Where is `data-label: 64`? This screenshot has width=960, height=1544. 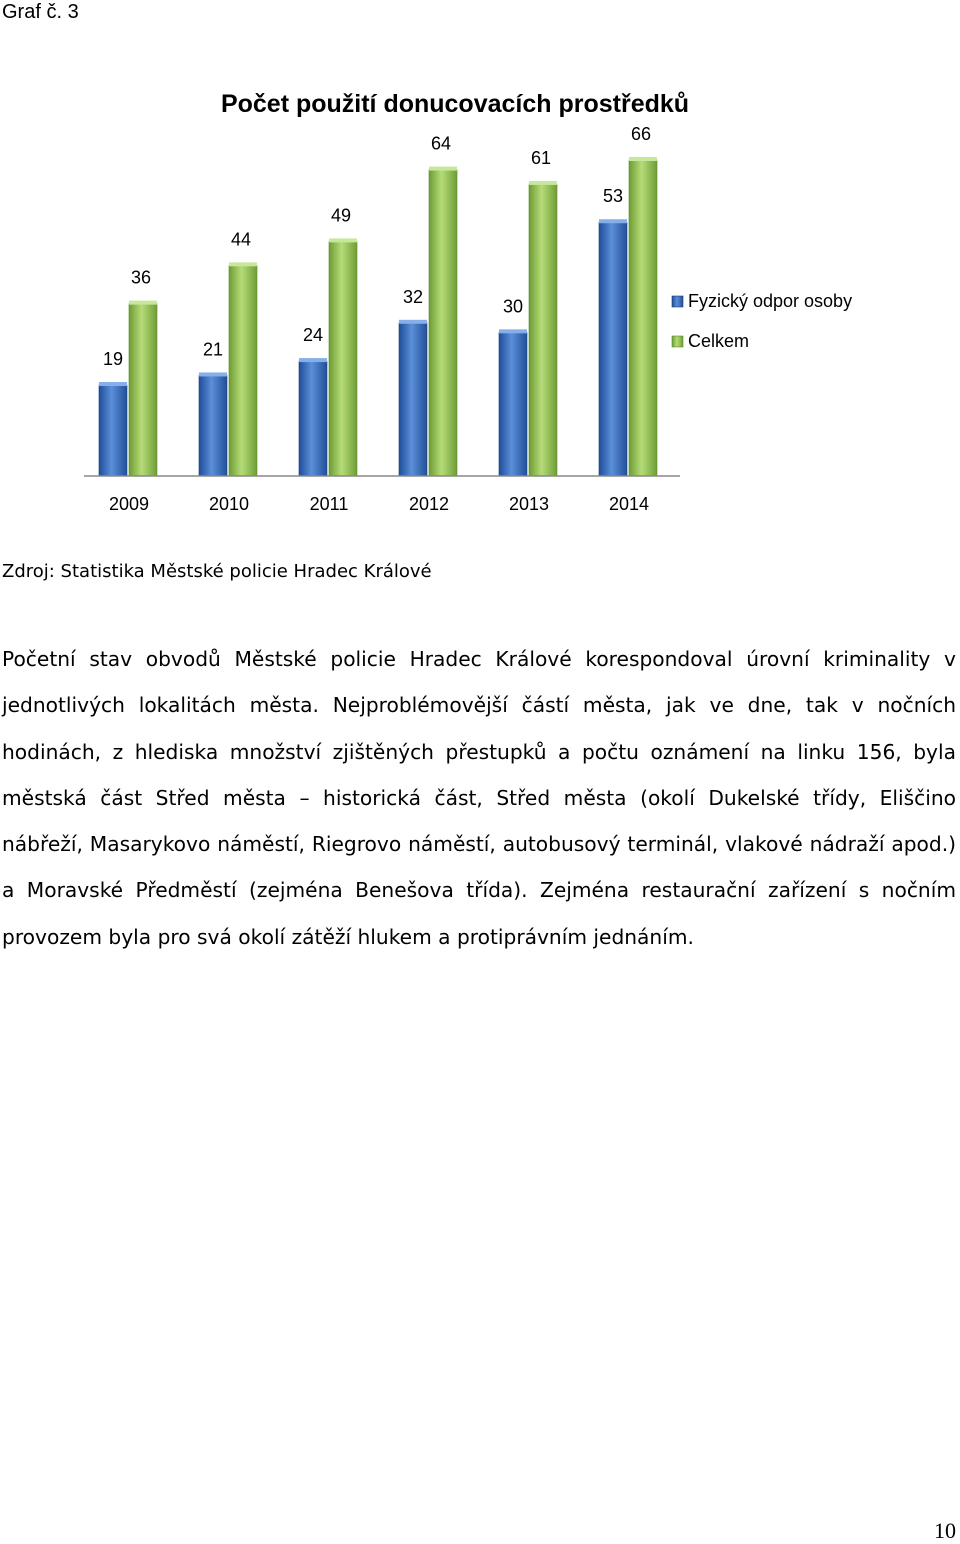 data-label: 64 is located at coordinates (441, 144).